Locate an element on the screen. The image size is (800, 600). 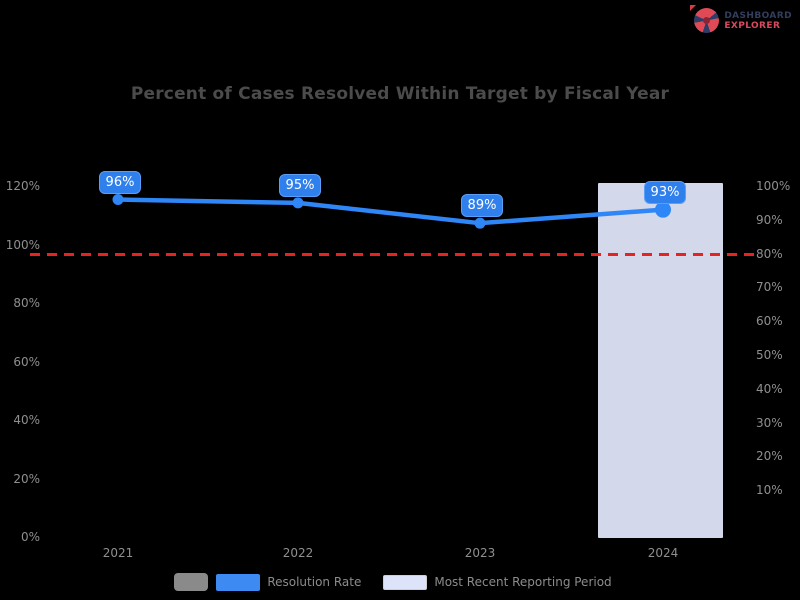
x-axis-label: 2024 is located at coordinates (663, 553).